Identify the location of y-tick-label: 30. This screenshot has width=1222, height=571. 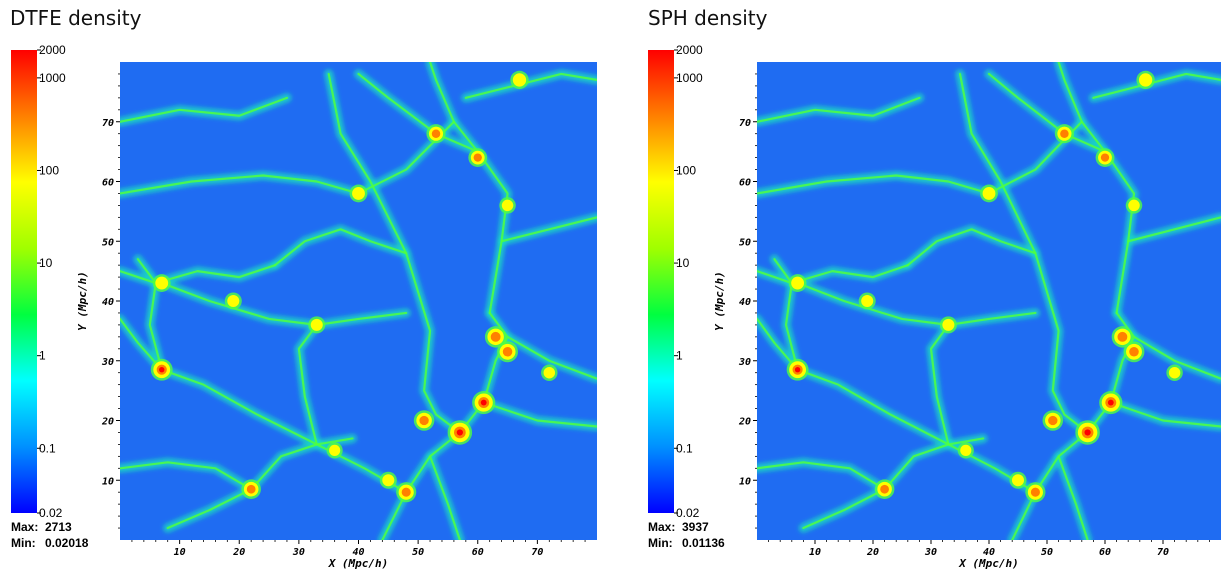
(107, 362).